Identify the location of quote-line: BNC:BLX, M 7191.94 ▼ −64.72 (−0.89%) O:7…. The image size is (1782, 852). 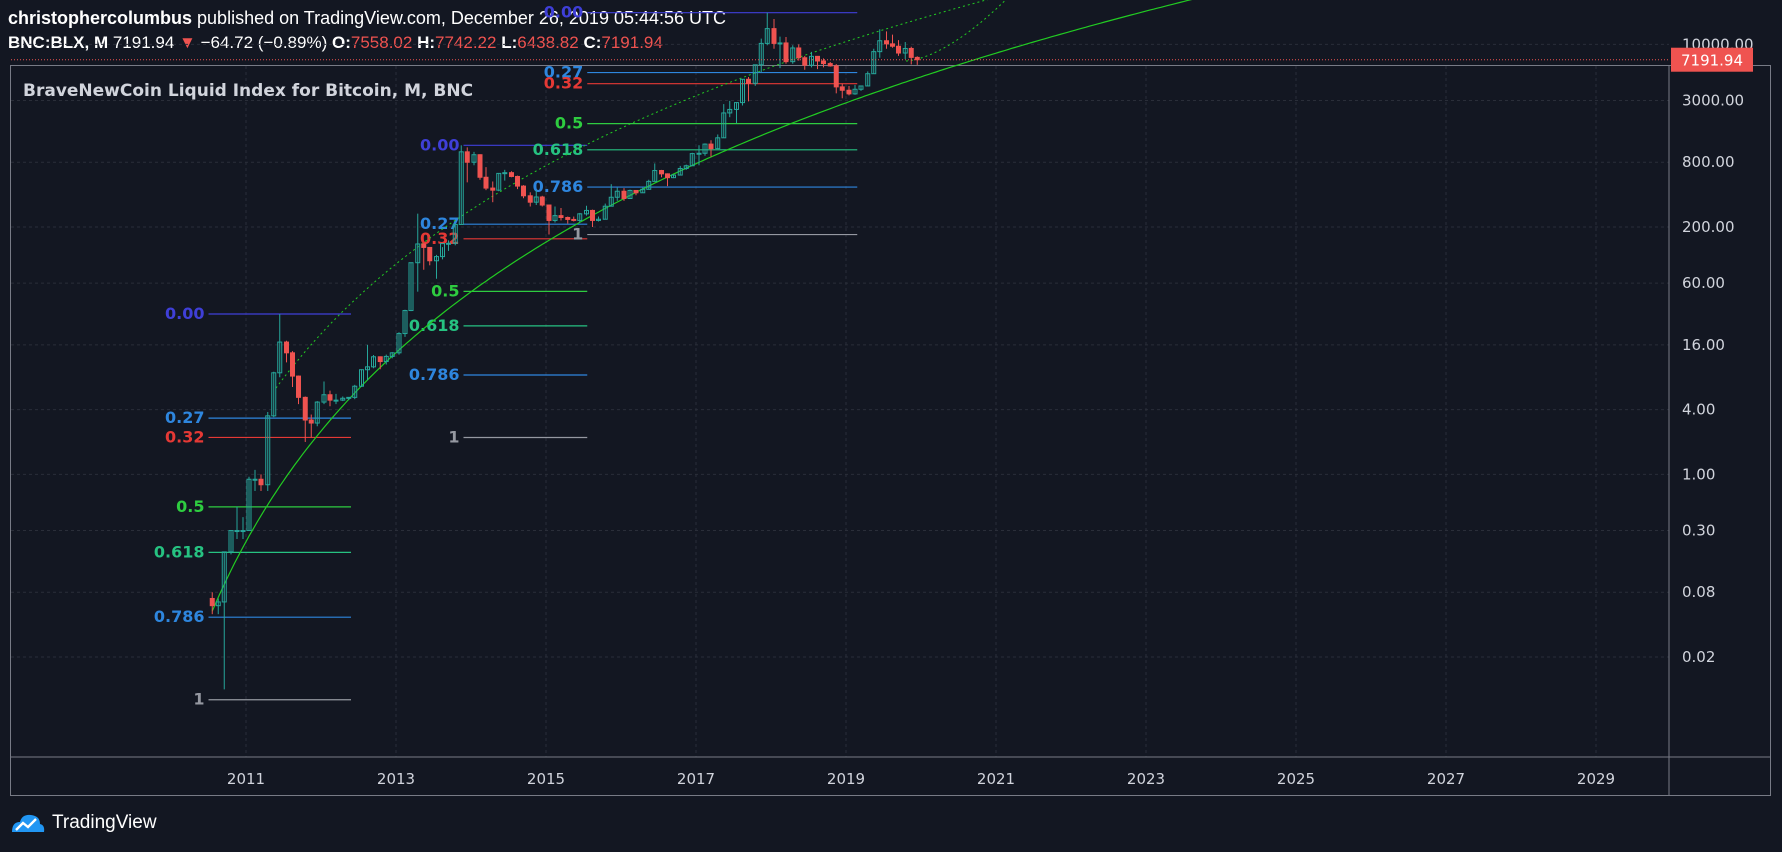
(335, 43).